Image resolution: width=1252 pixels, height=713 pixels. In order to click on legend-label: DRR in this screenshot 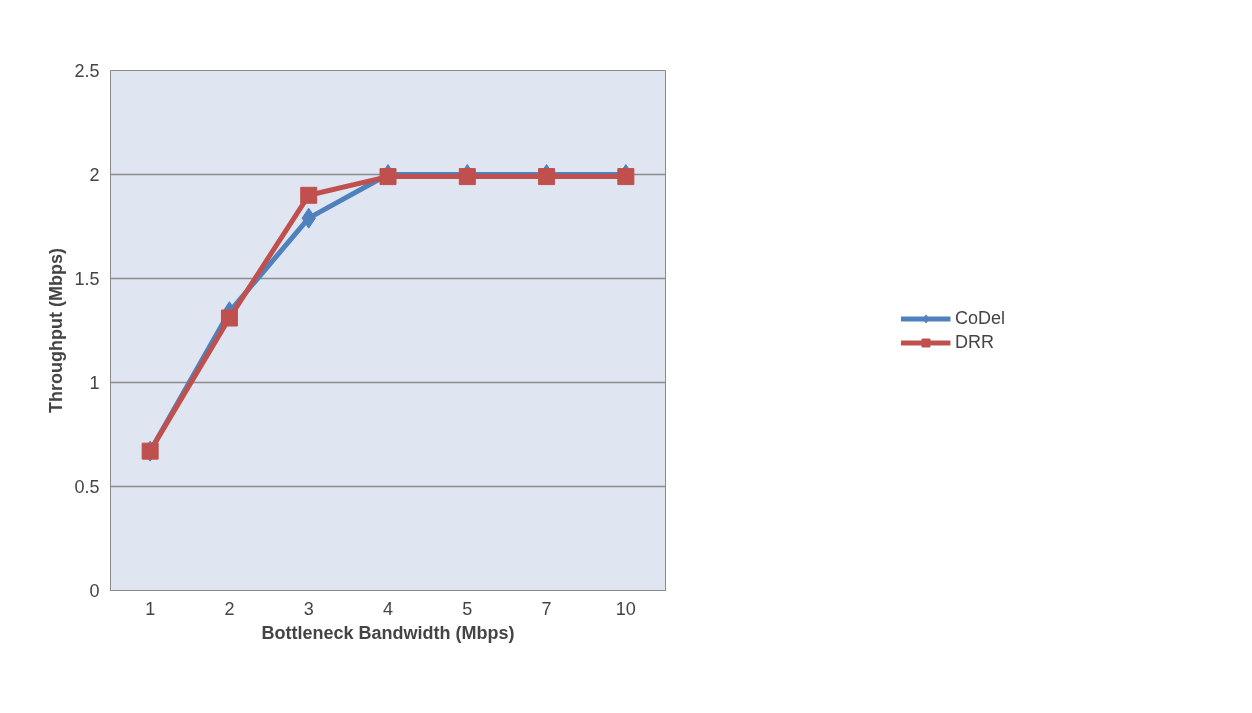, I will do `click(974, 342)`.